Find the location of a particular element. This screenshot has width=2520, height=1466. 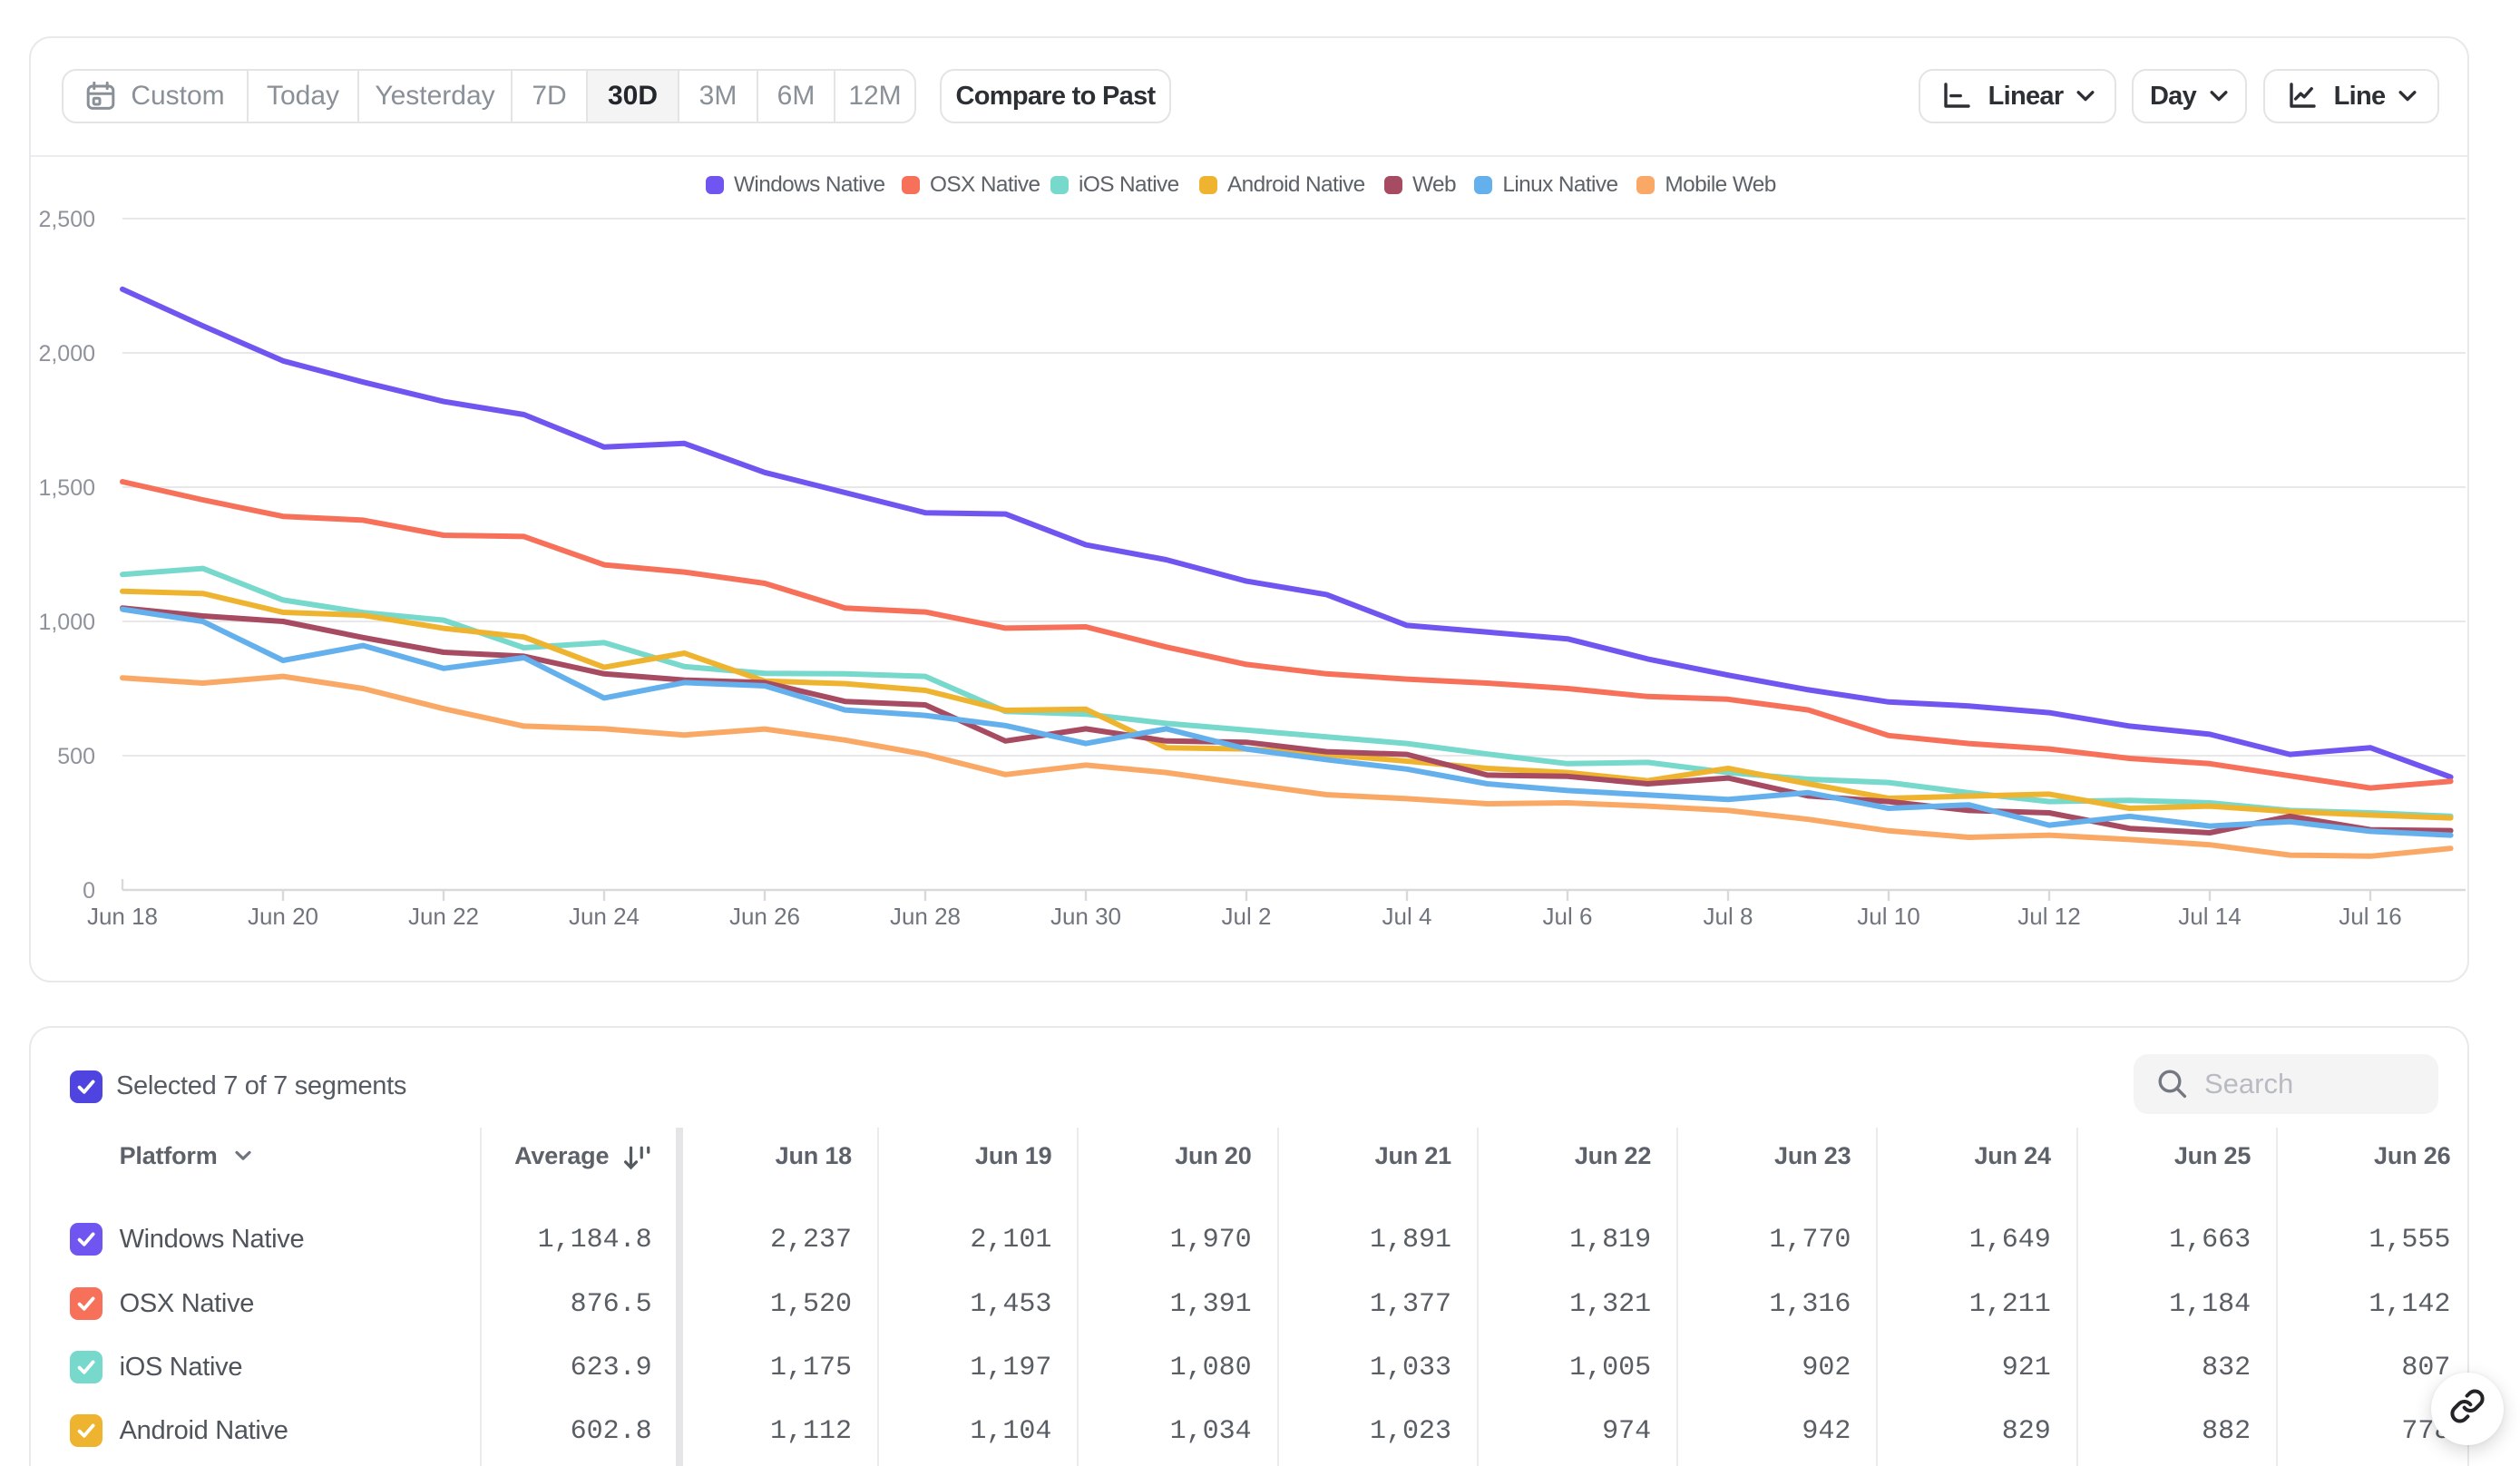

svg-text: 500 is located at coordinates (76, 757).